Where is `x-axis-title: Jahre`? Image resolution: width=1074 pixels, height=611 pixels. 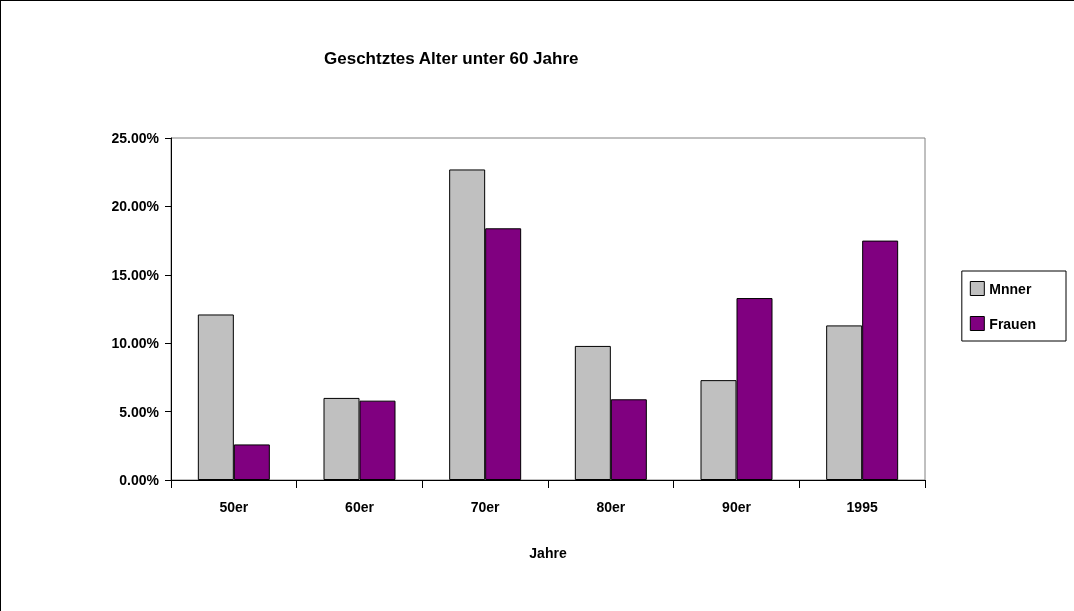
x-axis-title: Jahre is located at coordinates (548, 553).